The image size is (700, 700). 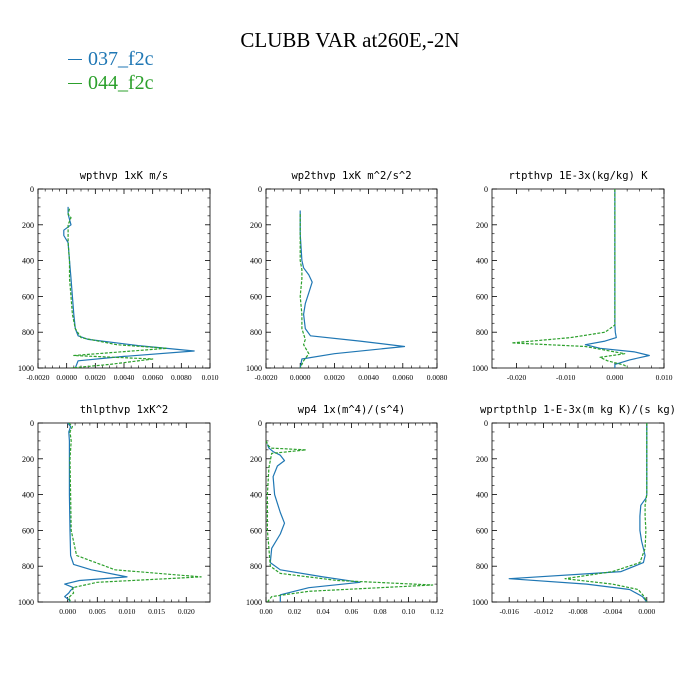 I want to click on x-tick-label-4-2: 0.04, so click(x=322, y=611).